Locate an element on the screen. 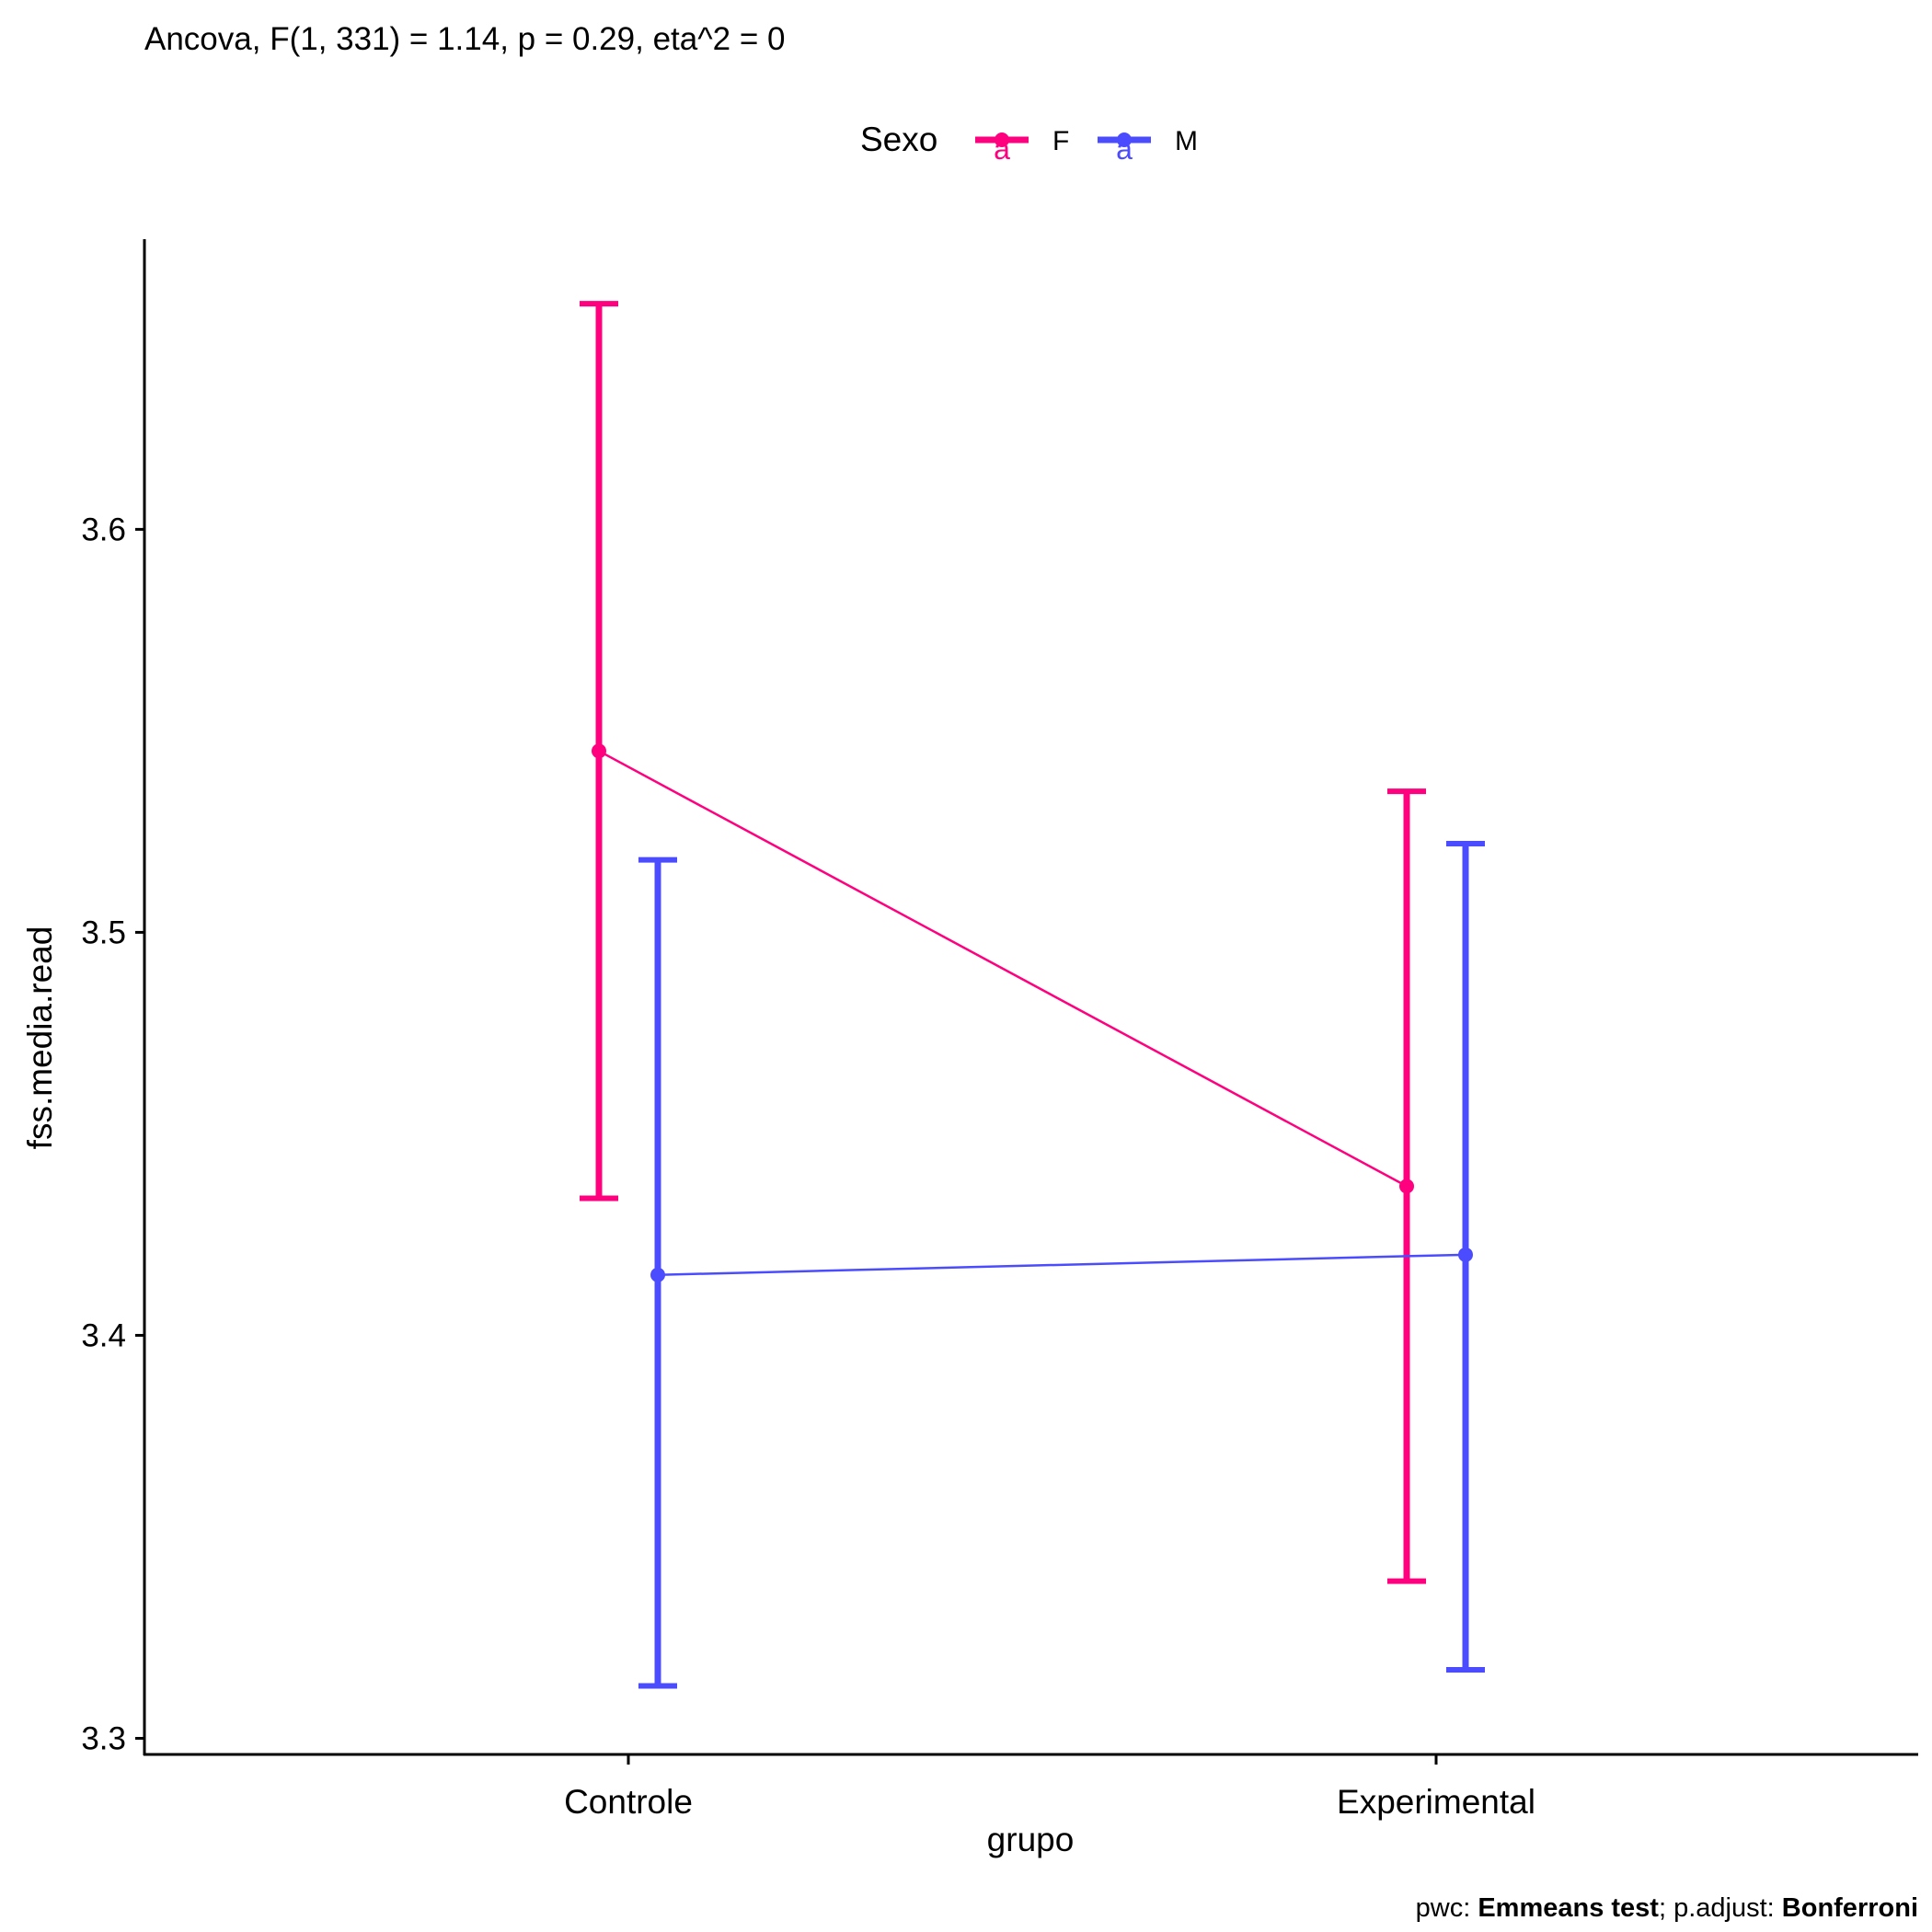 This screenshot has width=1932, height=1932. legend-label: M is located at coordinates (1186, 141).